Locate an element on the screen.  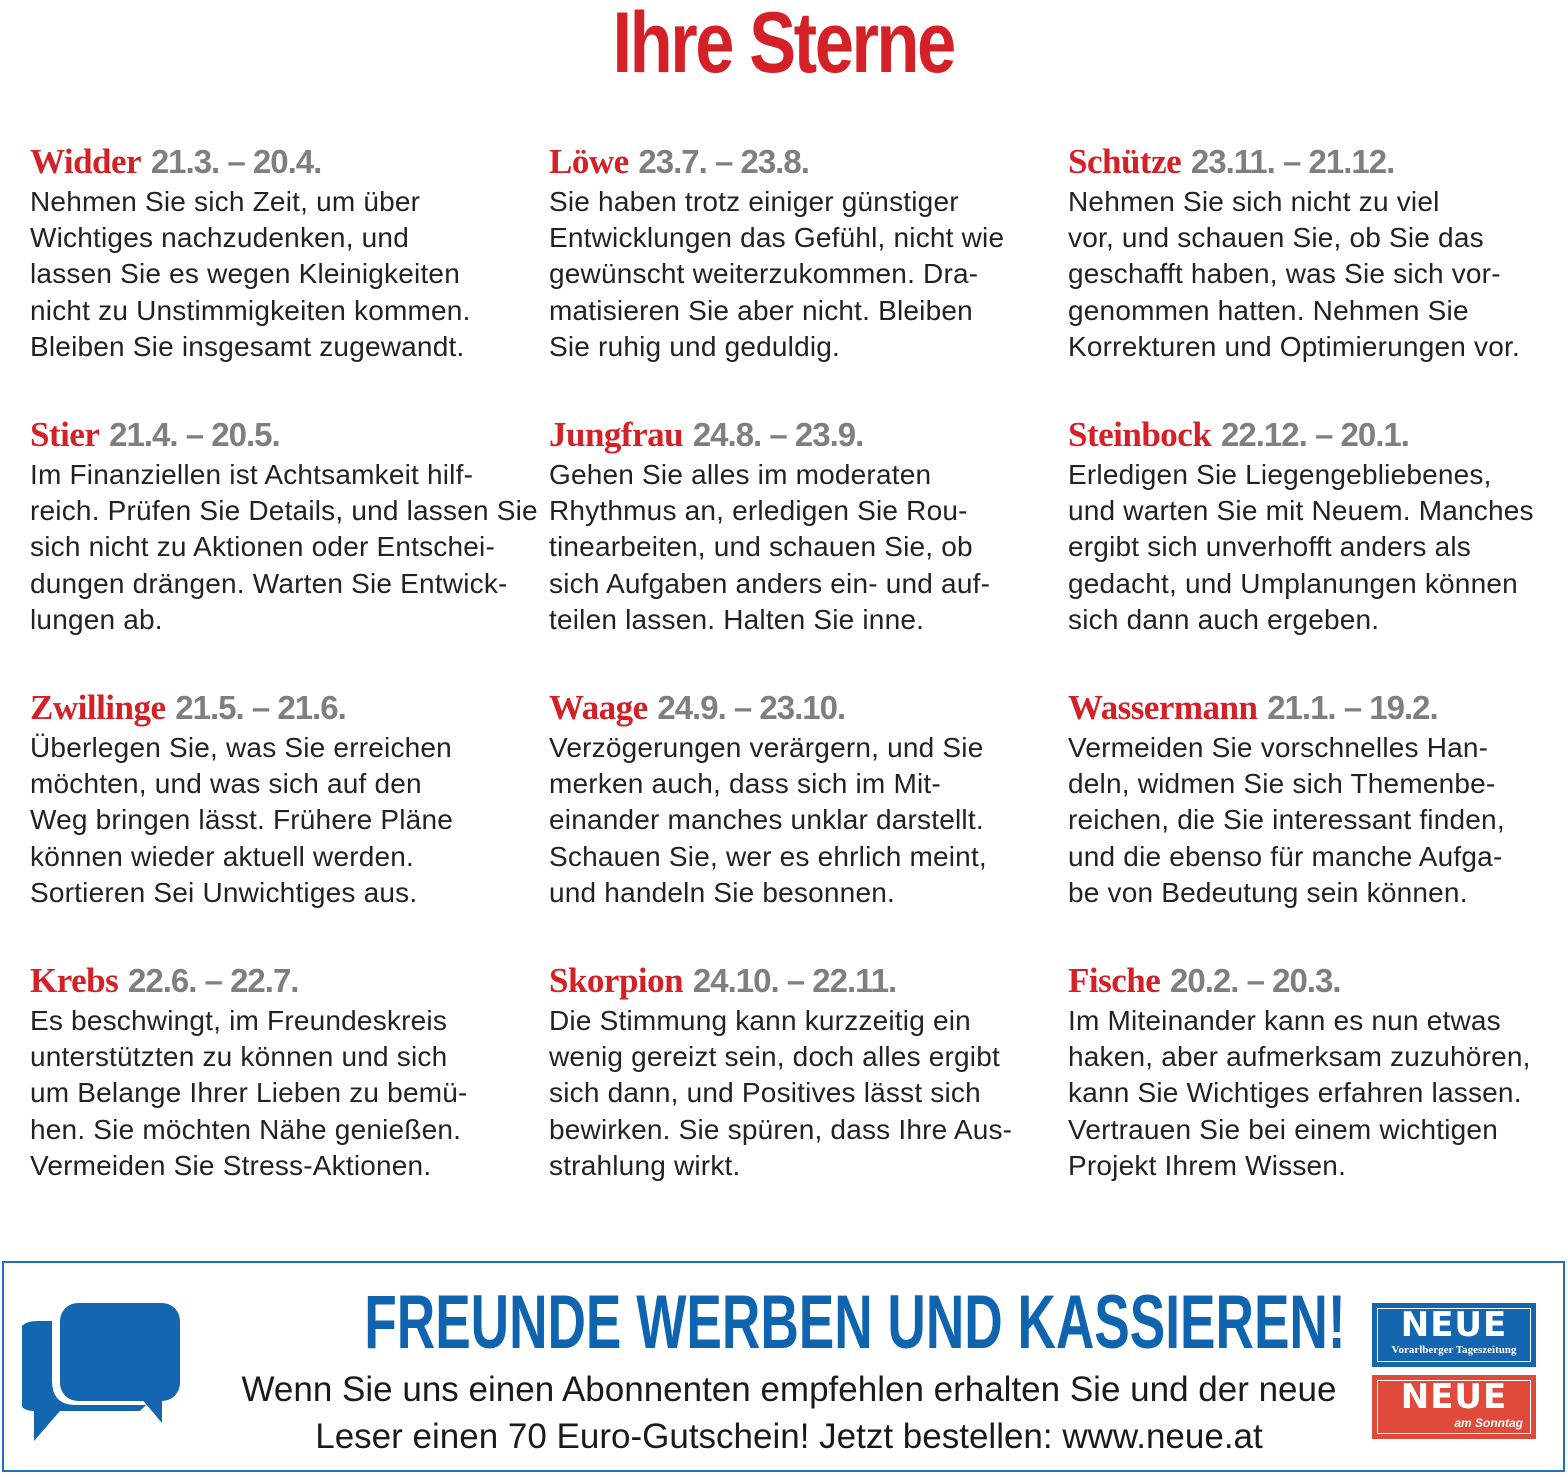
horoscope-text-line: und handeln Sie besonnen. is located at coordinates (722, 892).